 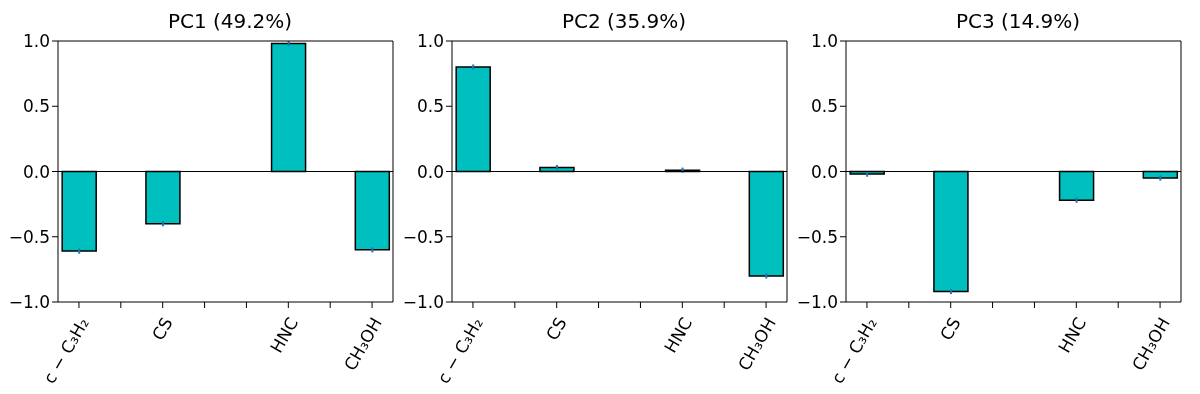 I want to click on chart-title: PC3 (14.9%), so click(x=1018, y=21).